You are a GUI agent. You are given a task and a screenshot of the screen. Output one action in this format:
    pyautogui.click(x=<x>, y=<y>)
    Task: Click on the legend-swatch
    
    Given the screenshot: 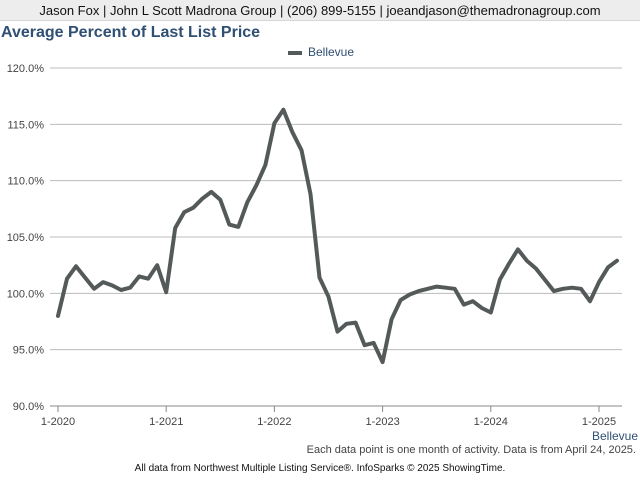 What is the action you would take?
    pyautogui.click(x=295, y=52)
    